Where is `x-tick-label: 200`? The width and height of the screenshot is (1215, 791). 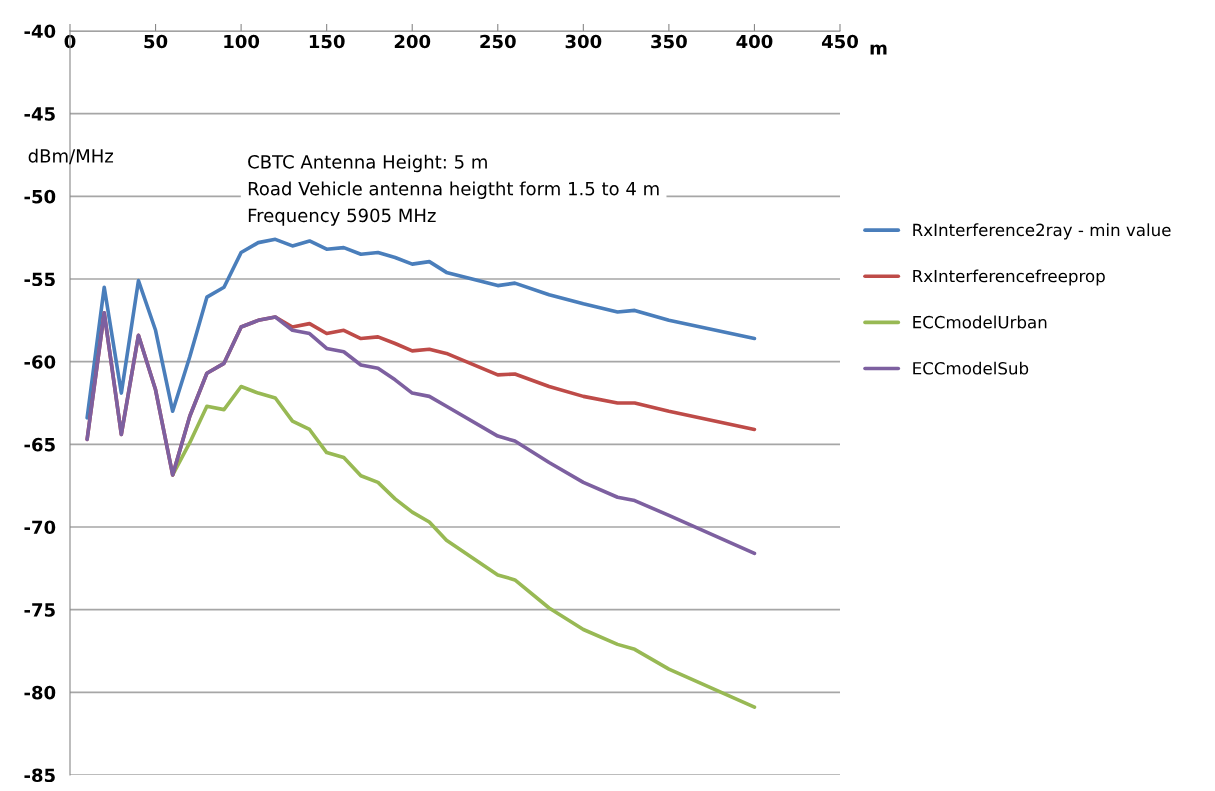
x-tick-label: 200 is located at coordinates (412, 41).